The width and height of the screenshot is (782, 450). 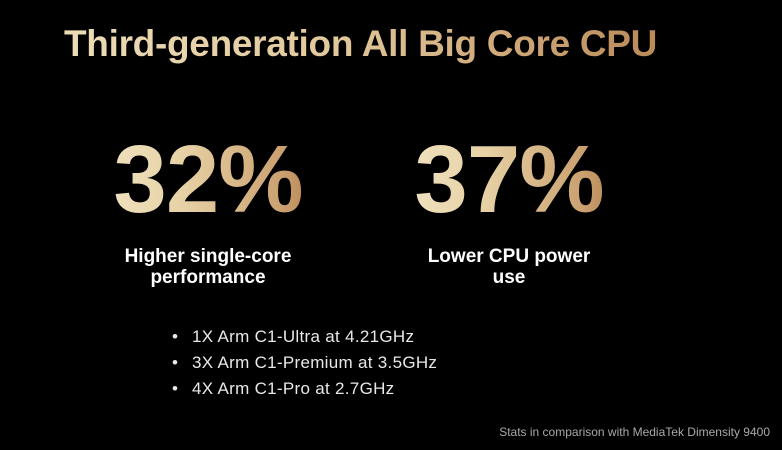 I want to click on list-item: • 3X Arm C1-Premium at 3.5GHz, so click(x=304, y=363).